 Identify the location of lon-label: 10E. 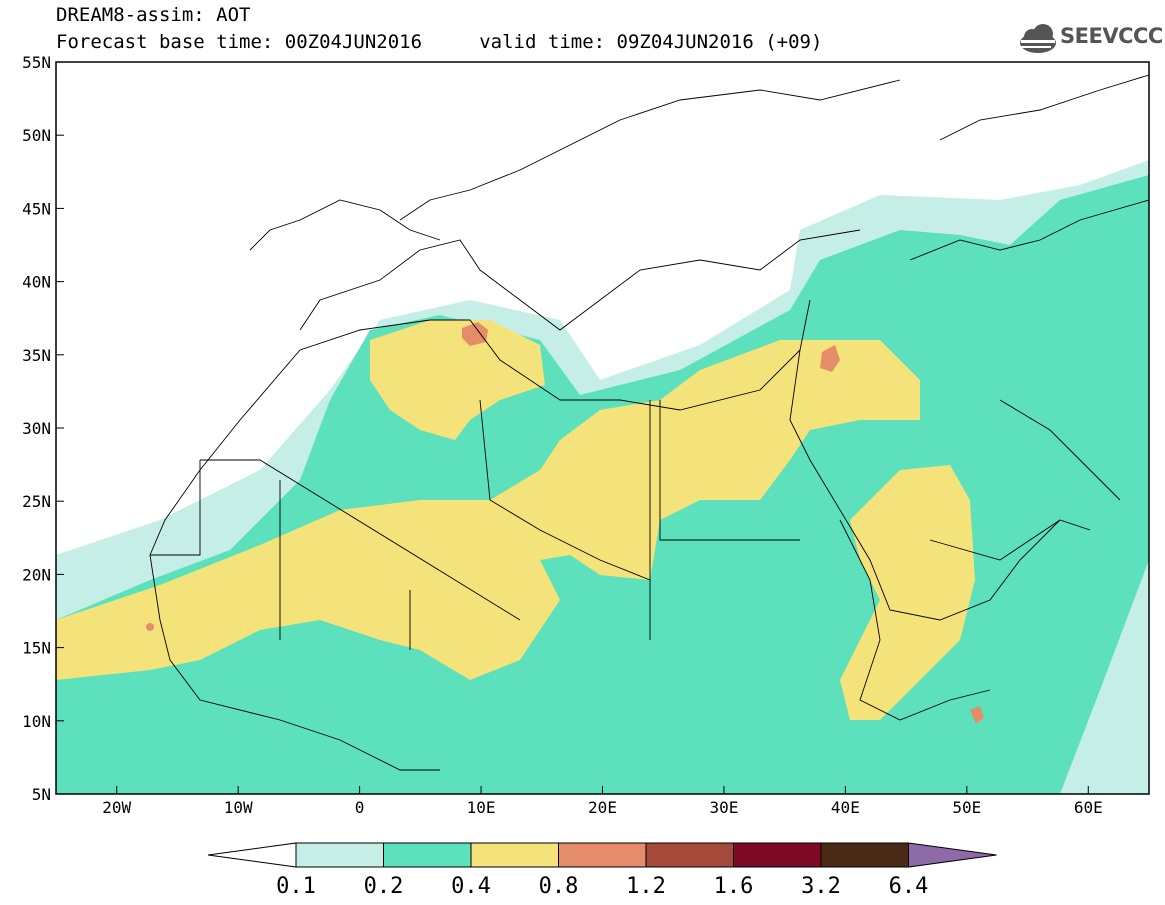
(481, 807).